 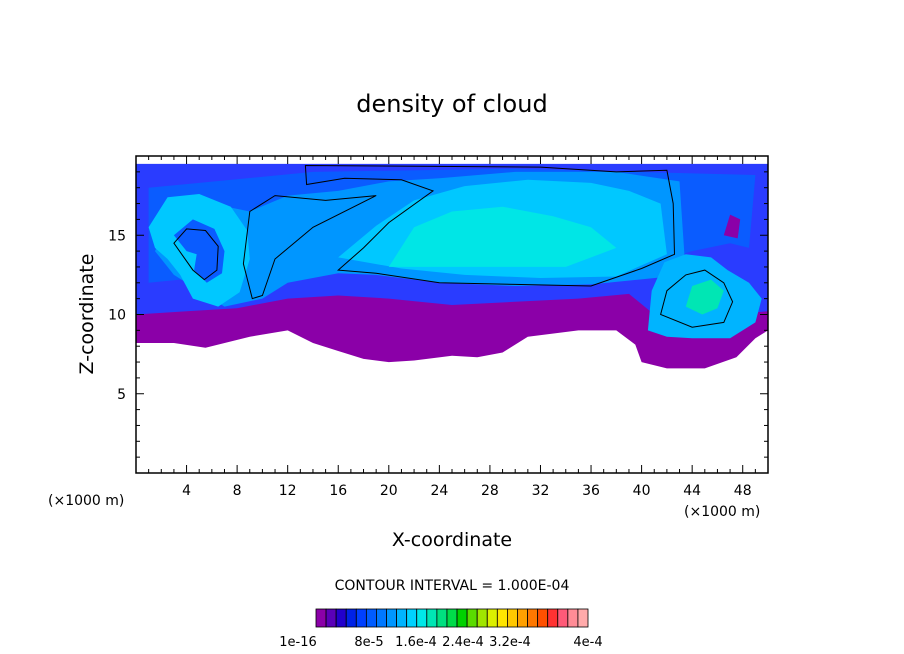 I want to click on x-tick-label: 12, so click(x=288, y=491).